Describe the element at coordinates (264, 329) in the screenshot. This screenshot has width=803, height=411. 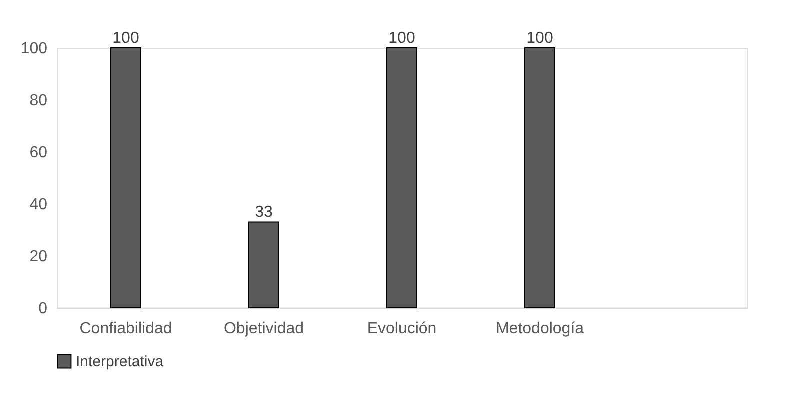
I see `x-tick-label: Objetividad` at that location.